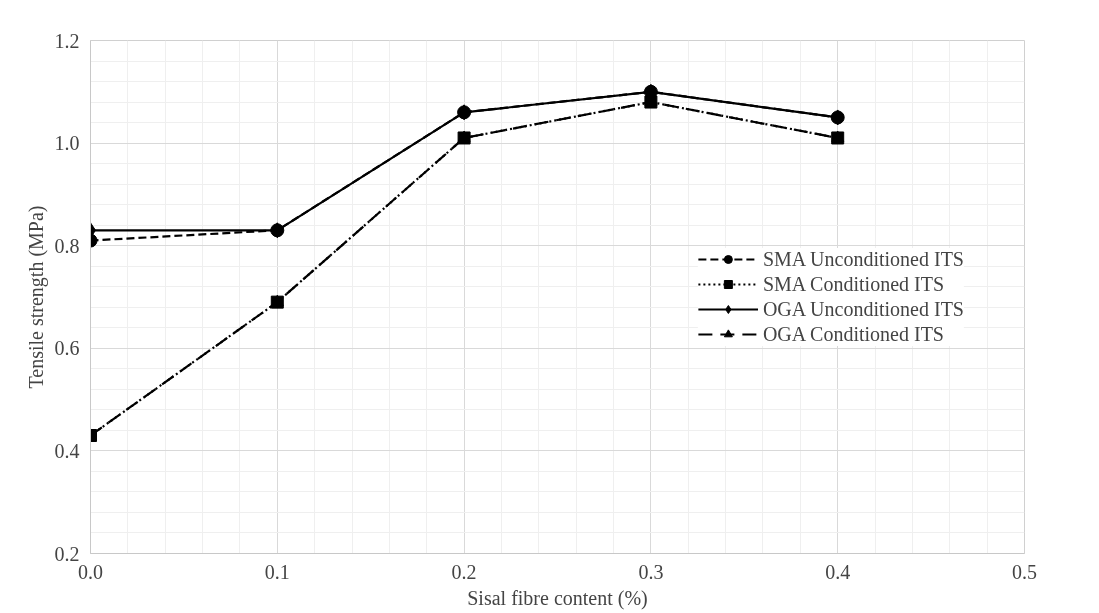 This screenshot has width=1099, height=613. What do you see at coordinates (67, 348) in the screenshot?
I see `y-tick-label: 0.6` at bounding box center [67, 348].